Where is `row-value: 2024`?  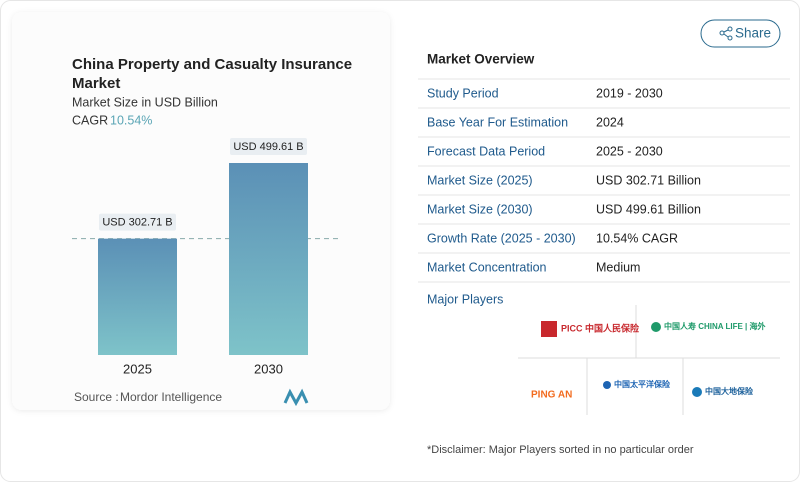
row-value: 2024 is located at coordinates (610, 122).